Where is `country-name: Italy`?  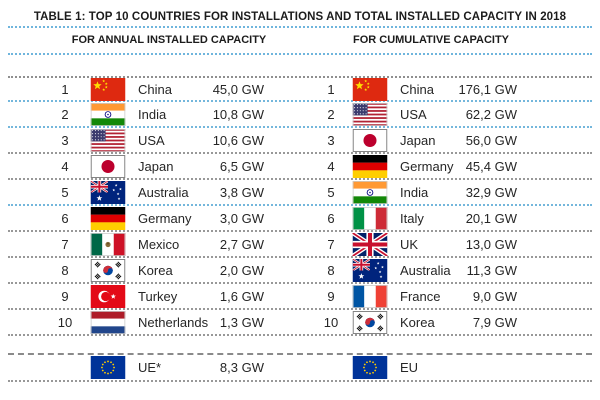
country-name: Italy is located at coordinates (412, 218).